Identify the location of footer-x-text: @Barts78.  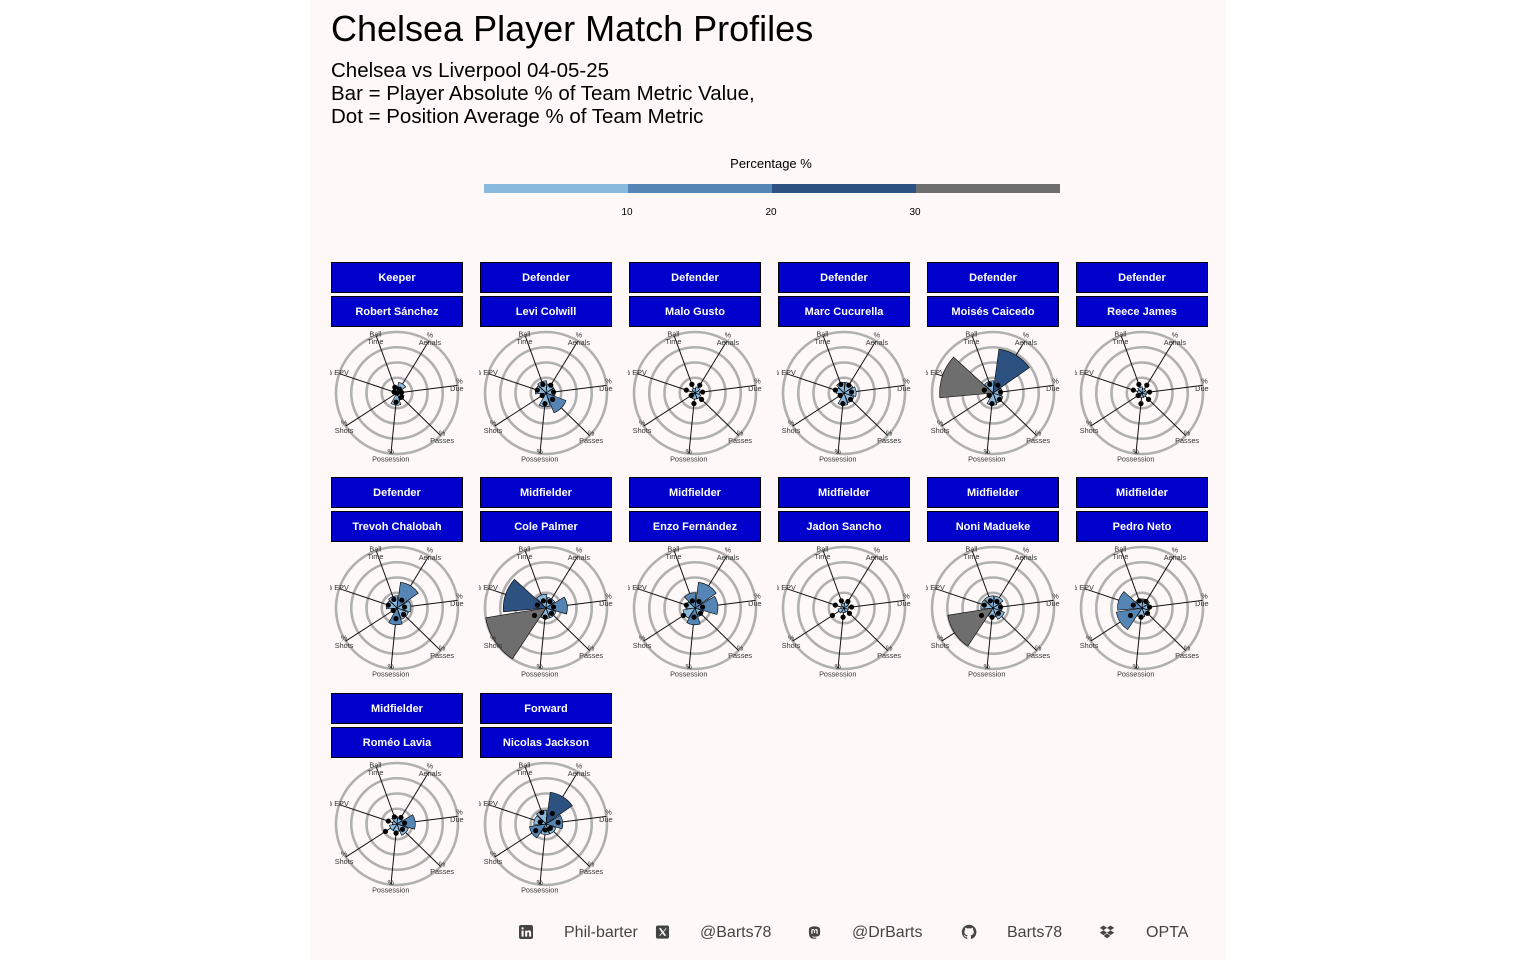
(736, 932).